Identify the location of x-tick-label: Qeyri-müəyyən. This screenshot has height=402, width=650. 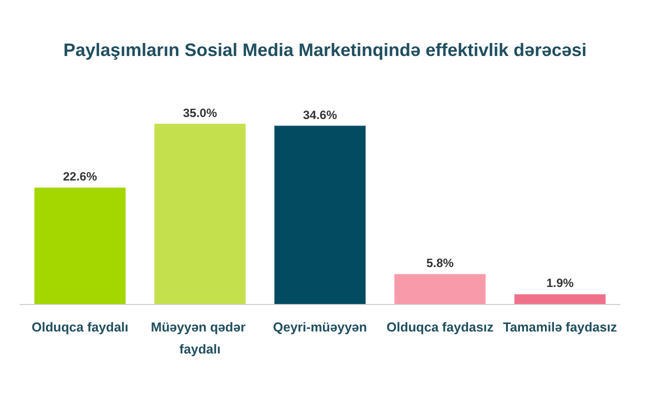
(320, 327).